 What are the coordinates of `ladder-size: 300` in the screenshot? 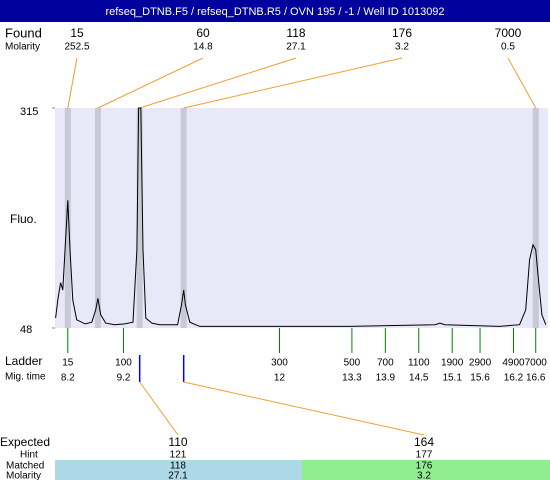 It's located at (279, 363).